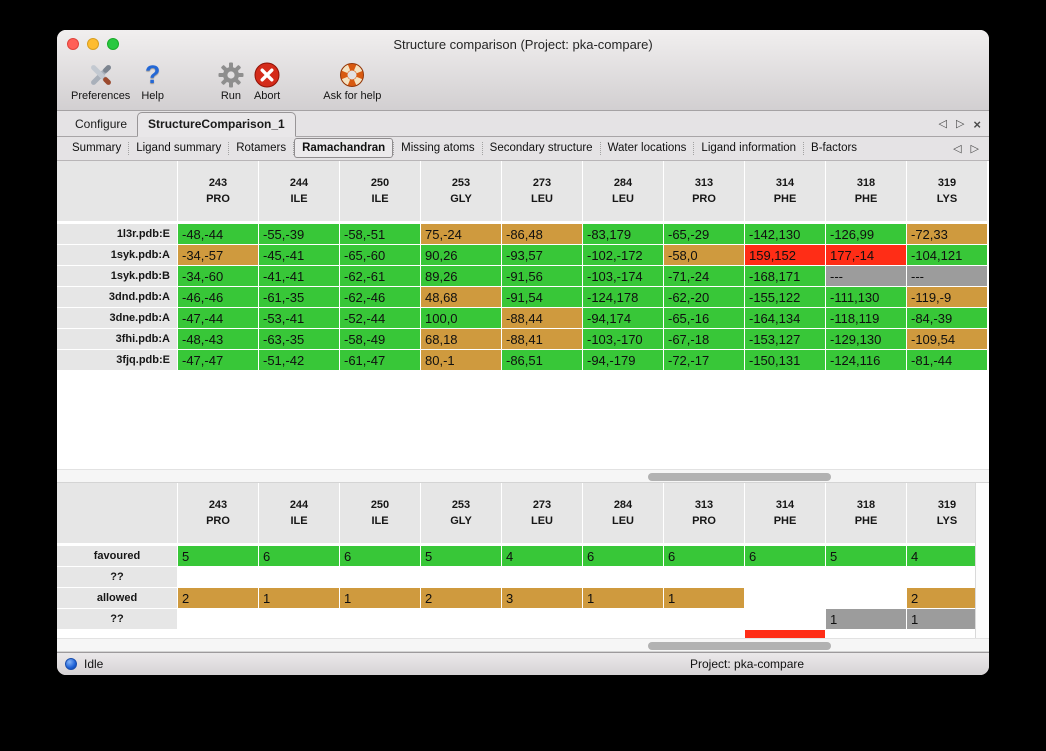  What do you see at coordinates (380, 318) in the screenshot?
I see `table-cell: -52,-44` at bounding box center [380, 318].